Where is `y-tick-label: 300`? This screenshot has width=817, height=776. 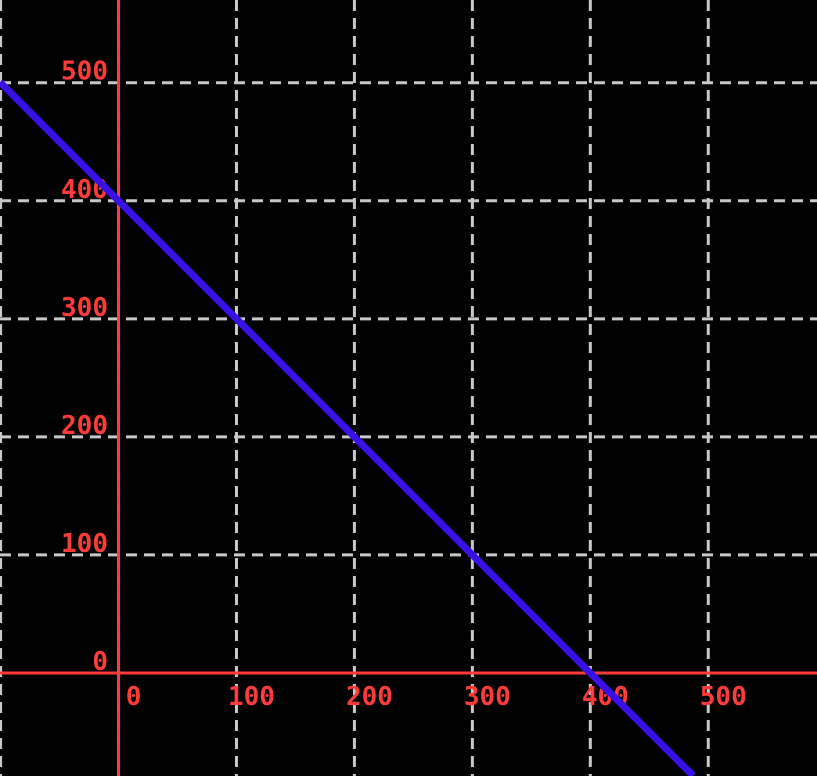
y-tick-label: 300 is located at coordinates (84, 308).